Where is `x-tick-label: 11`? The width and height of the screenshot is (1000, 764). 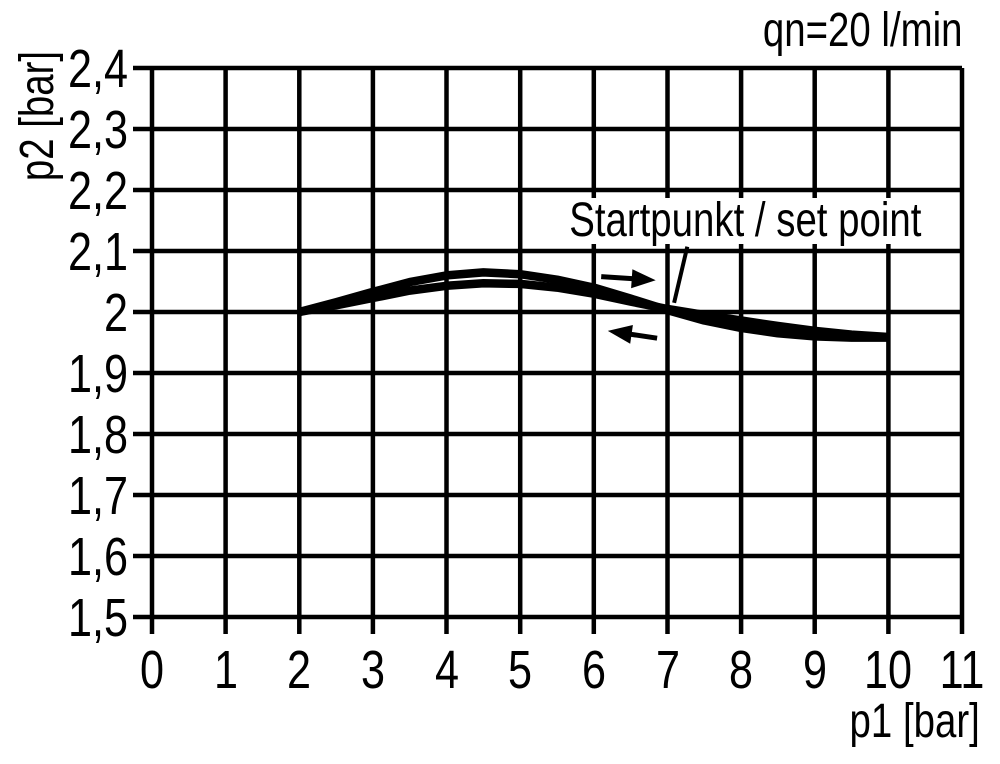 x-tick-label: 11 is located at coordinates (962, 670).